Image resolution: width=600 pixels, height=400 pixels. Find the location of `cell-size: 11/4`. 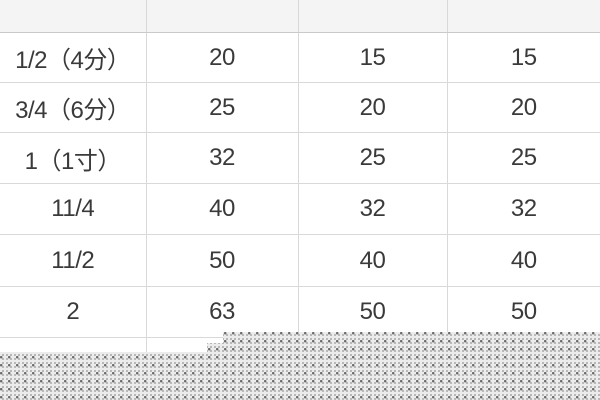

cell-size: 11/4 is located at coordinates (73, 209).